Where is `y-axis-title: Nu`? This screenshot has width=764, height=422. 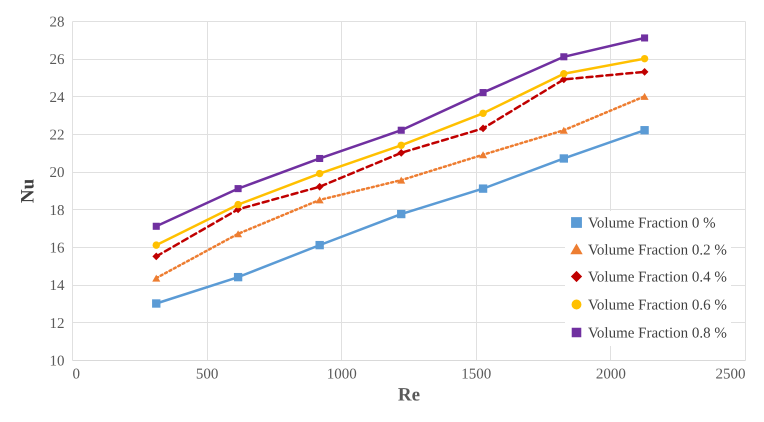 y-axis-title: Nu is located at coordinates (28, 191).